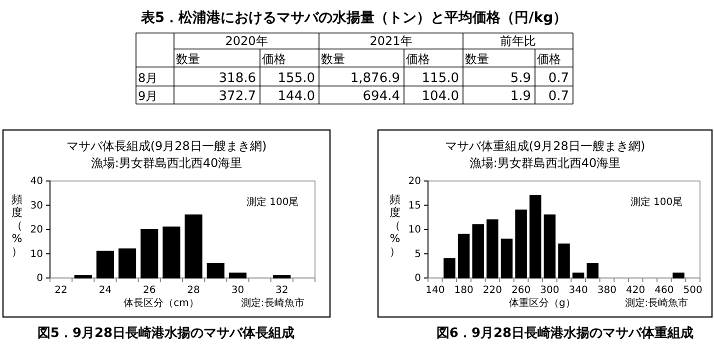  Describe the element at coordinates (148, 96) in the screenshot. I see `category-label: 9月` at that location.